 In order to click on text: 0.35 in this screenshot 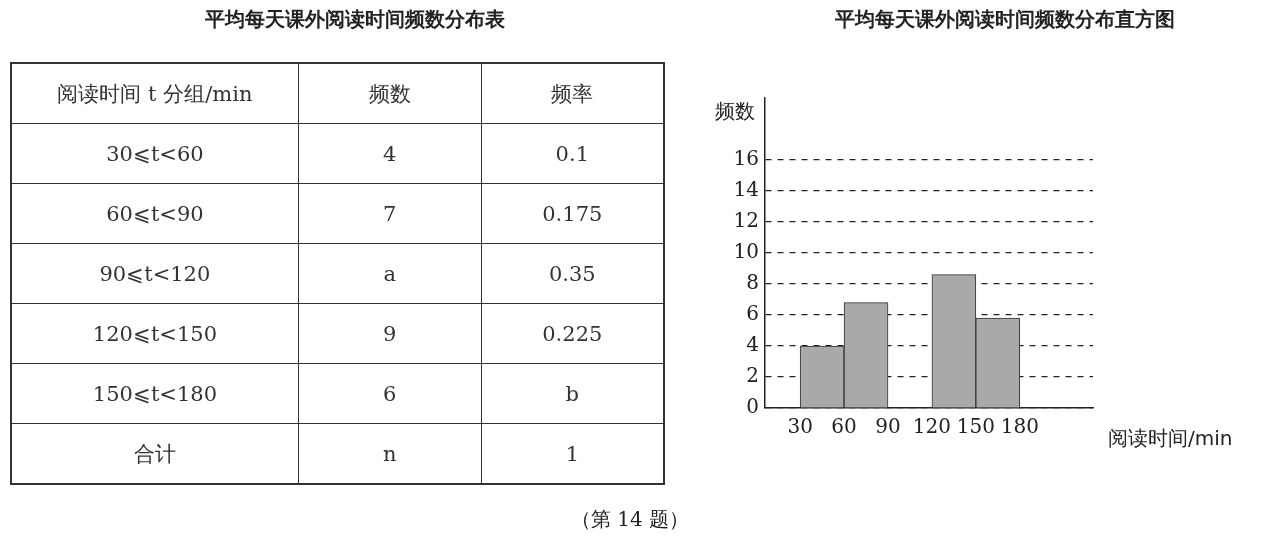, I will do `click(572, 273)`.